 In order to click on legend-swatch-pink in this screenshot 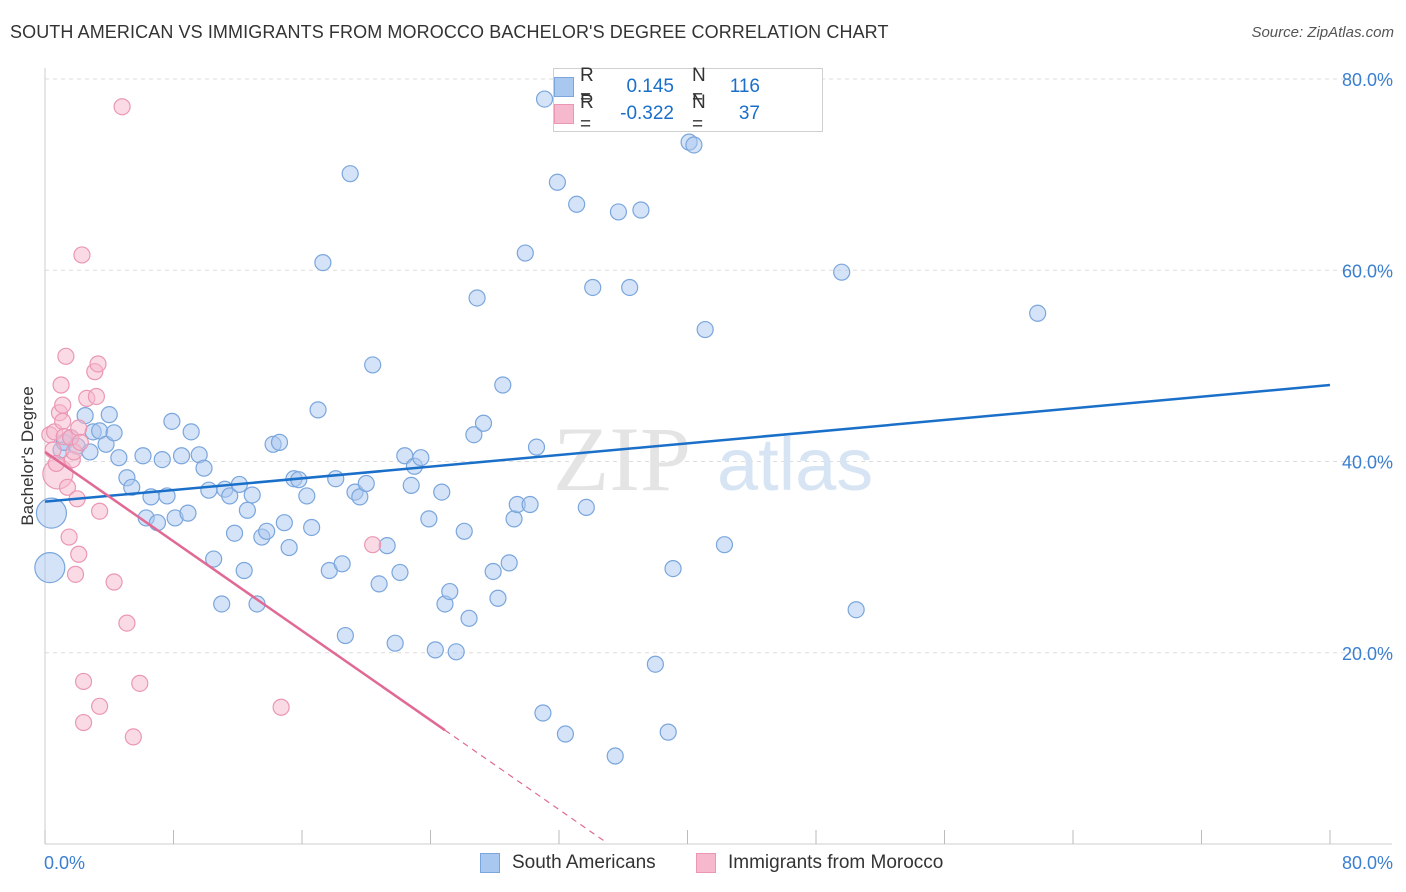, I will do `click(564, 114)`.